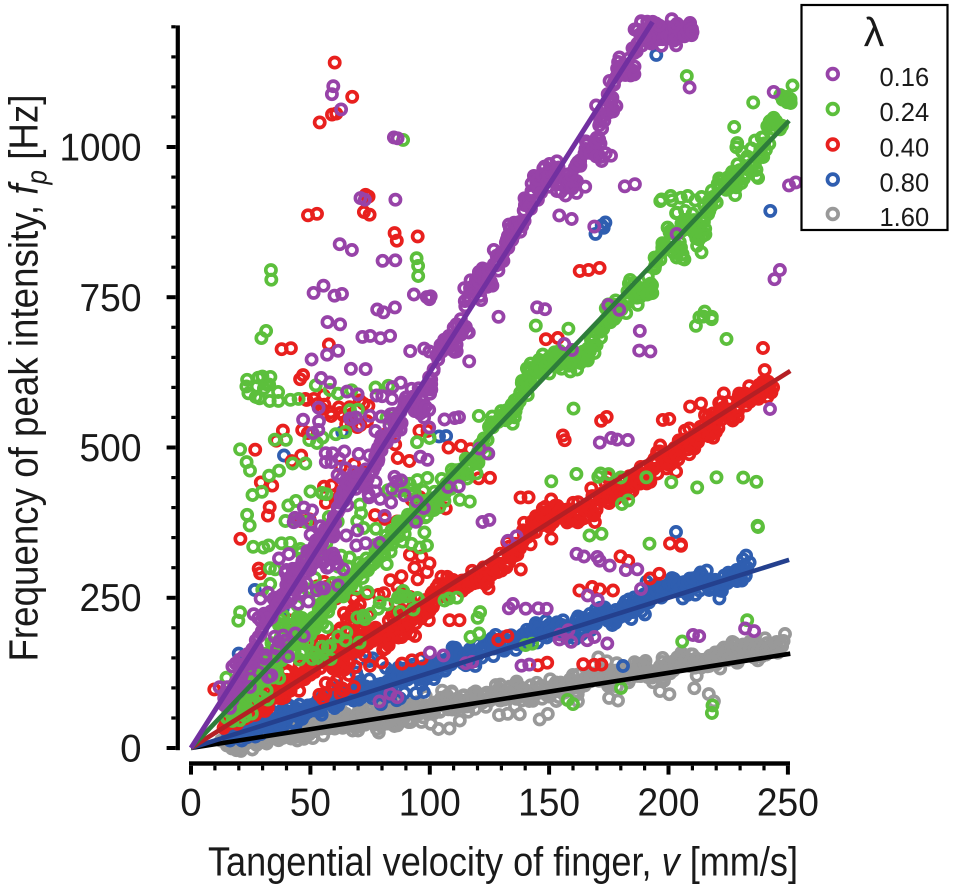 This screenshot has width=954, height=896. Describe the element at coordinates (905, 184) in the screenshot. I see `svg-text: 0.80` at that location.